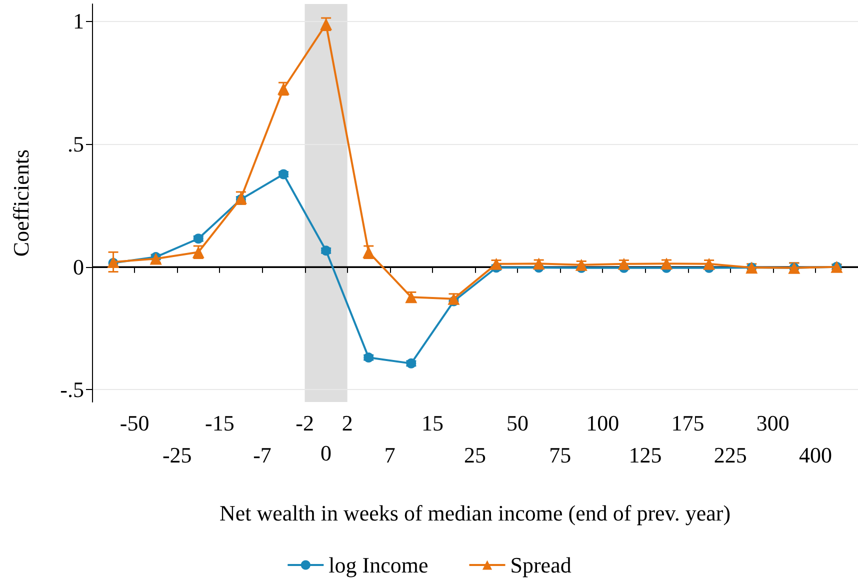 This screenshot has width=858, height=585. I want to click on x-axis-title: Net wealth in weeks of median income (end of prev. year), so click(475, 513).